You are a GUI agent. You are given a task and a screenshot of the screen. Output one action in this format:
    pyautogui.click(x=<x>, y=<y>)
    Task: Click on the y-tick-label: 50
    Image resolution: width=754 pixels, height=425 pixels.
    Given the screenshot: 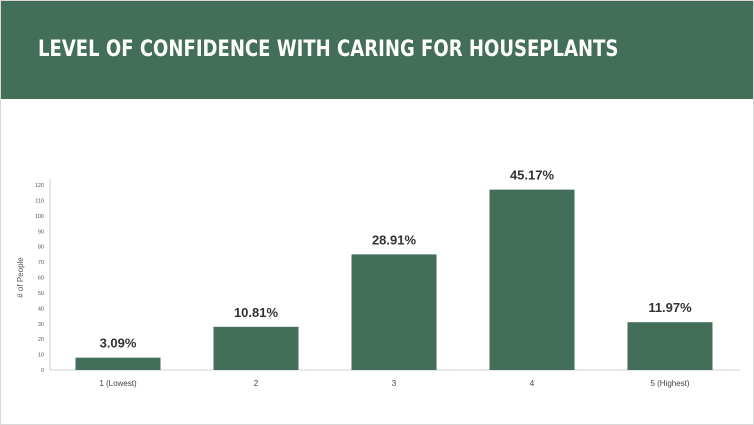 What is the action you would take?
    pyautogui.click(x=41, y=294)
    